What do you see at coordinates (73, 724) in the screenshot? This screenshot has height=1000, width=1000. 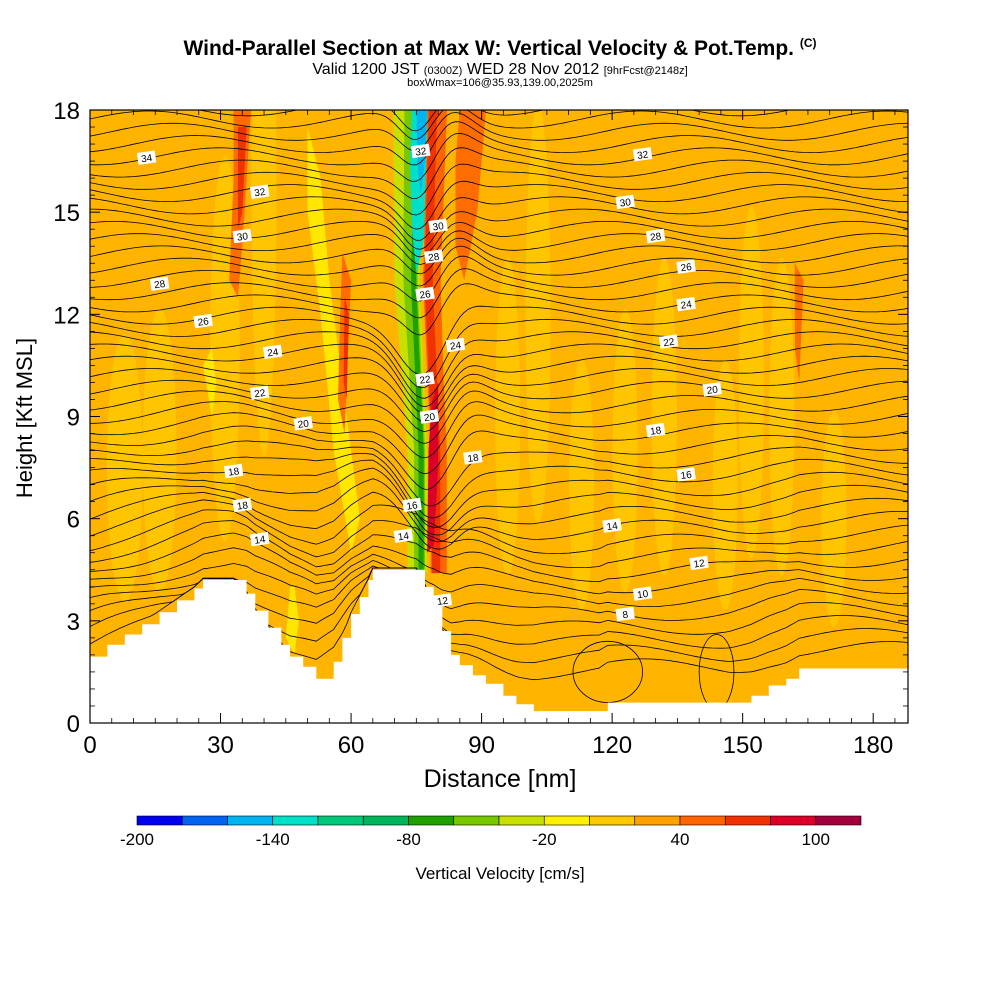 I see `y-tick-label: 0` at bounding box center [73, 724].